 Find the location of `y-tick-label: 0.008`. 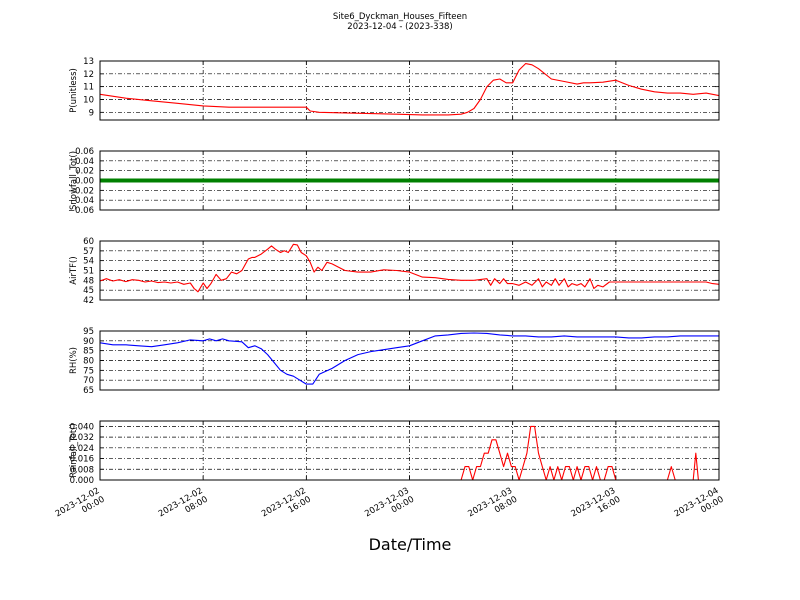

y-tick-label: 0.008 is located at coordinates (82, 470).